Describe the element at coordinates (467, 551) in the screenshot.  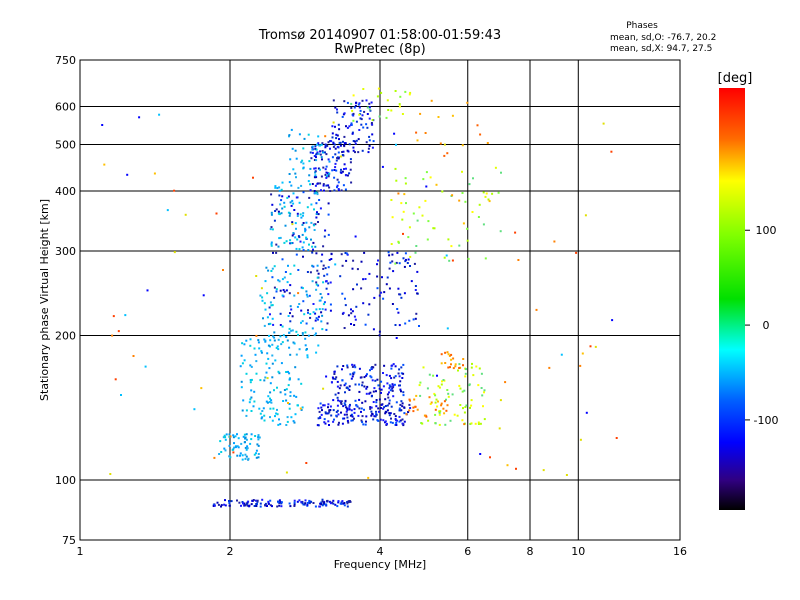
I see `x-tick-label: 6` at that location.